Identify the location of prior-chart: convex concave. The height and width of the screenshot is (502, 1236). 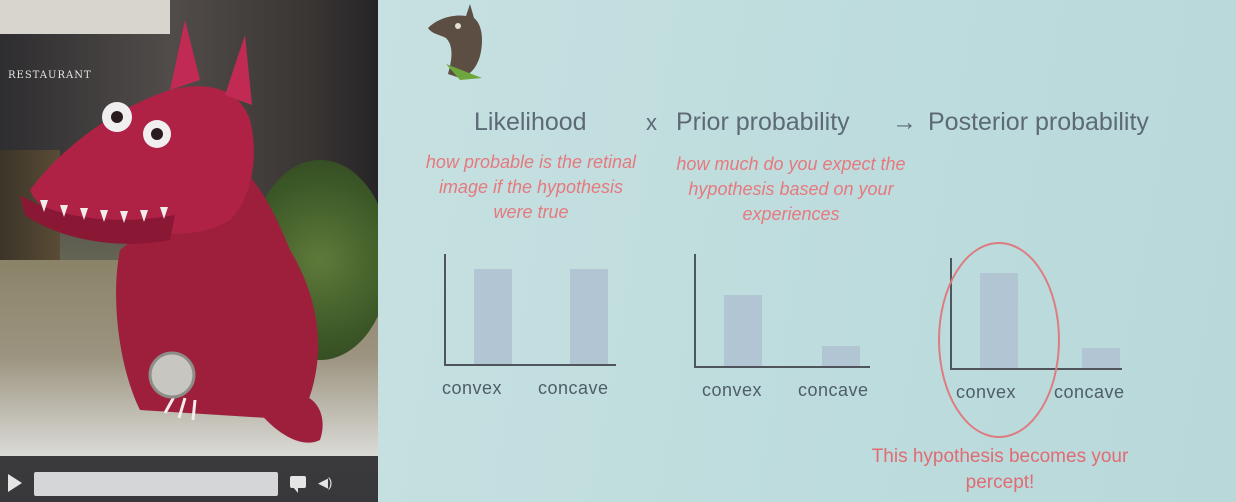
(782, 327).